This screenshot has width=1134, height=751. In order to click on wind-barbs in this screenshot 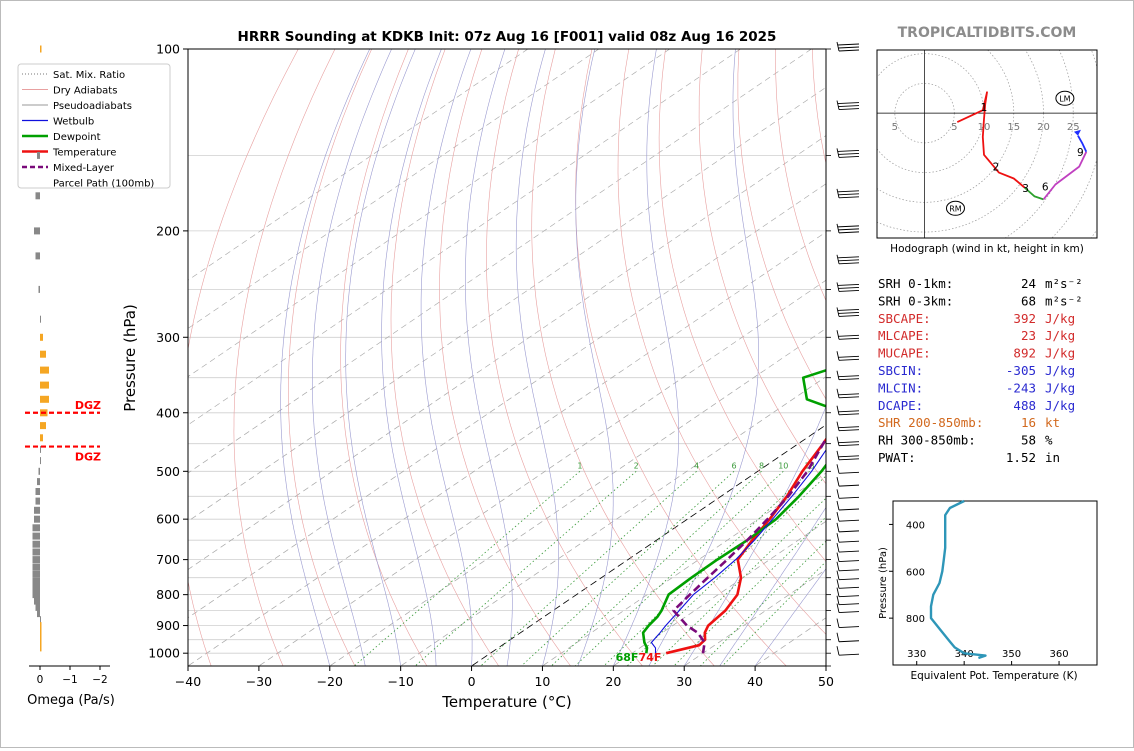, I will do `click(848, 348)`.